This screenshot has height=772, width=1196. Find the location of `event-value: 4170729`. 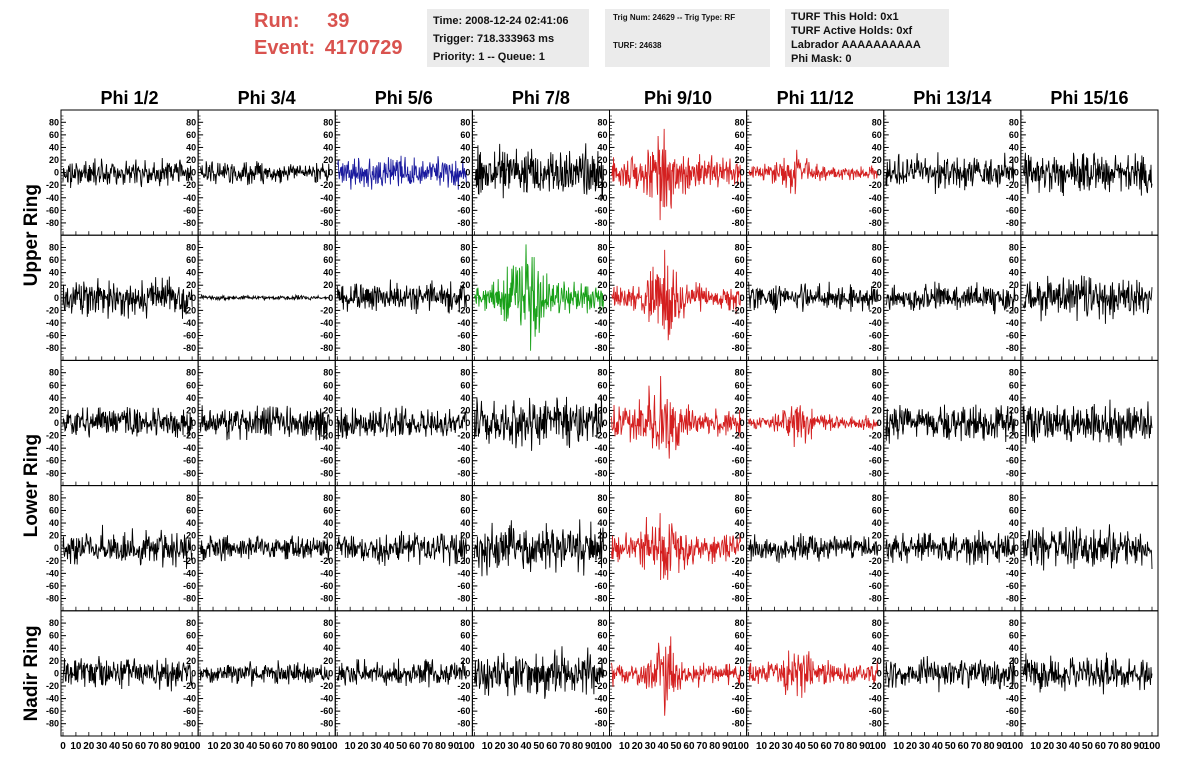

event-value: 4170729 is located at coordinates (363, 48).